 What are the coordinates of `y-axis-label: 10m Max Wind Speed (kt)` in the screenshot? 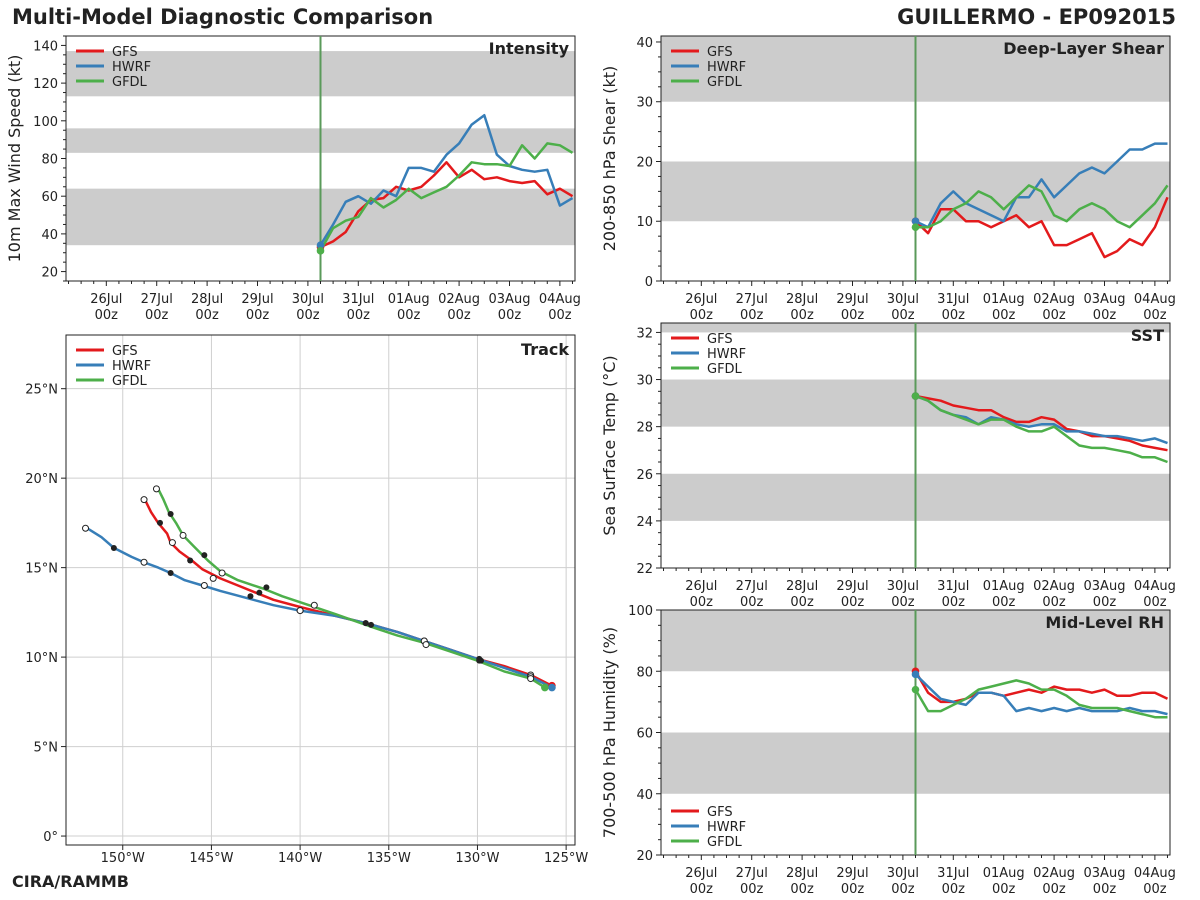 It's located at (14, 159).